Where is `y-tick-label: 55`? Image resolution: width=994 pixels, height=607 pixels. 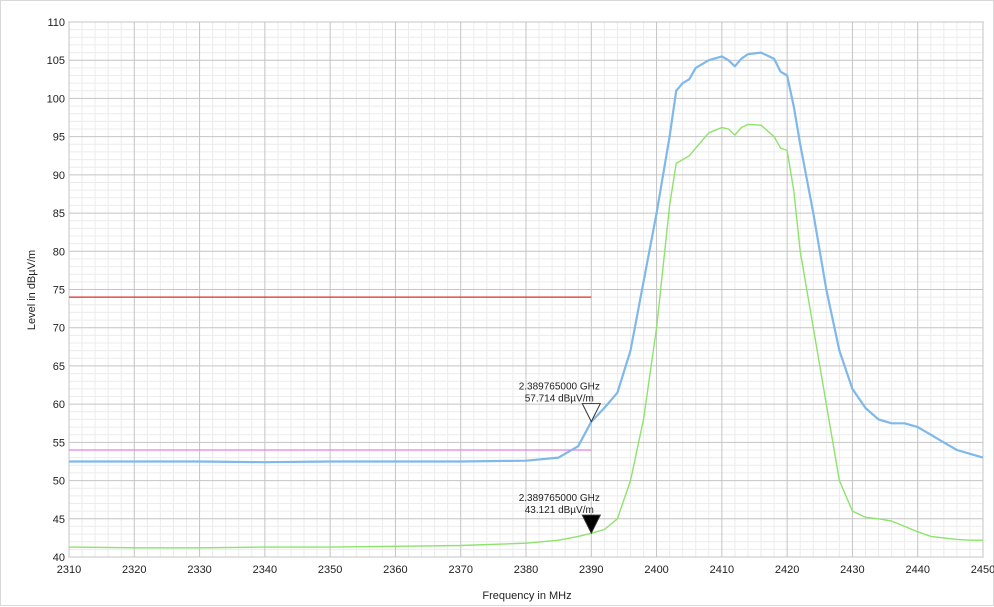
y-tick-label: 55 is located at coordinates (59, 443).